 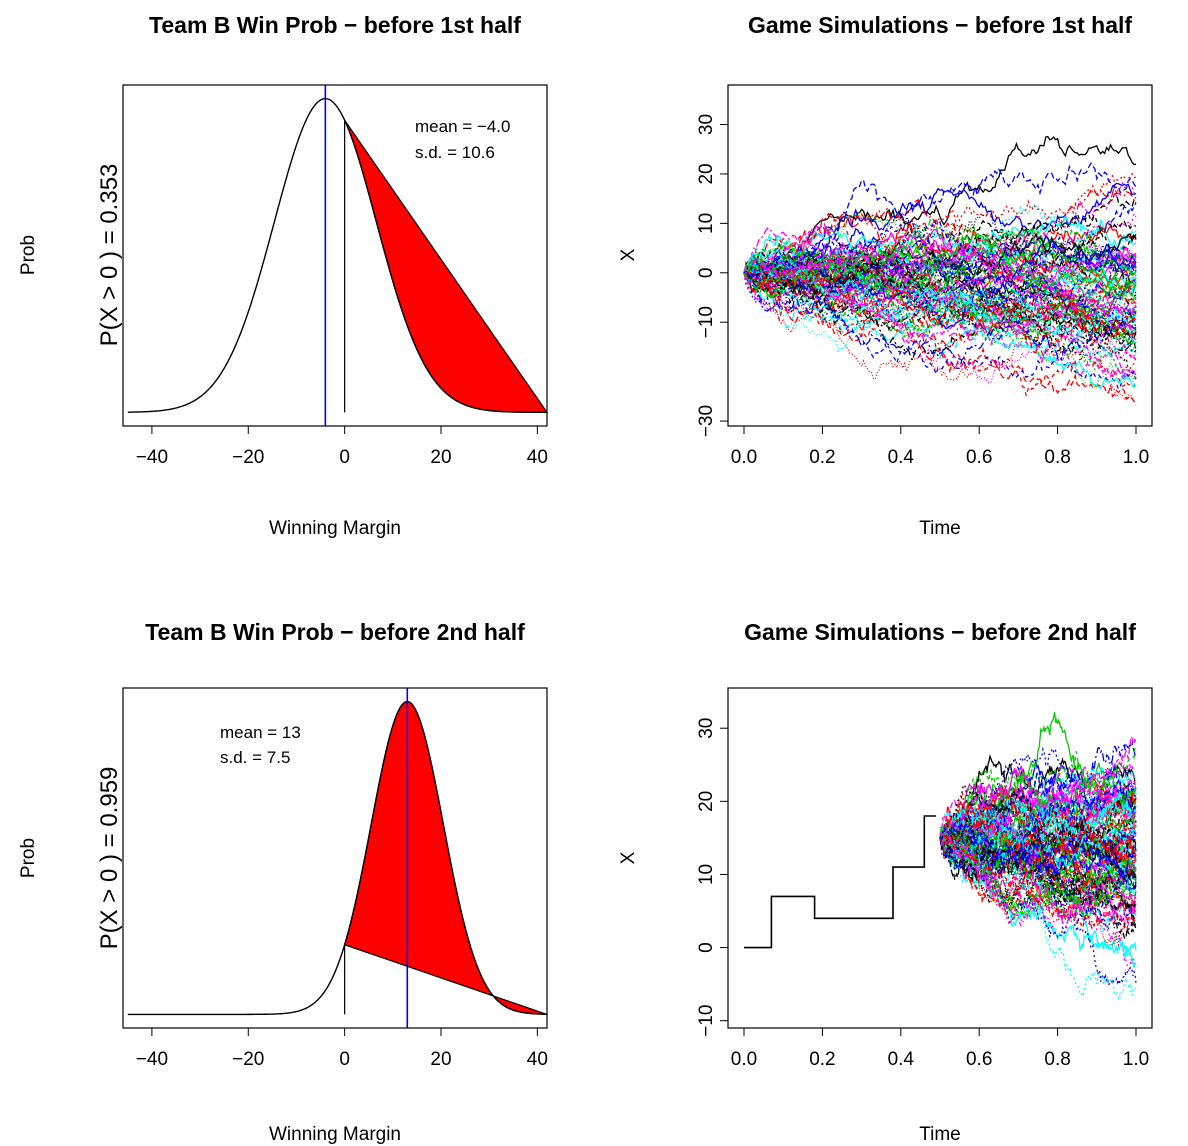 I want to click on observed-score-path, so click(x=840, y=882).